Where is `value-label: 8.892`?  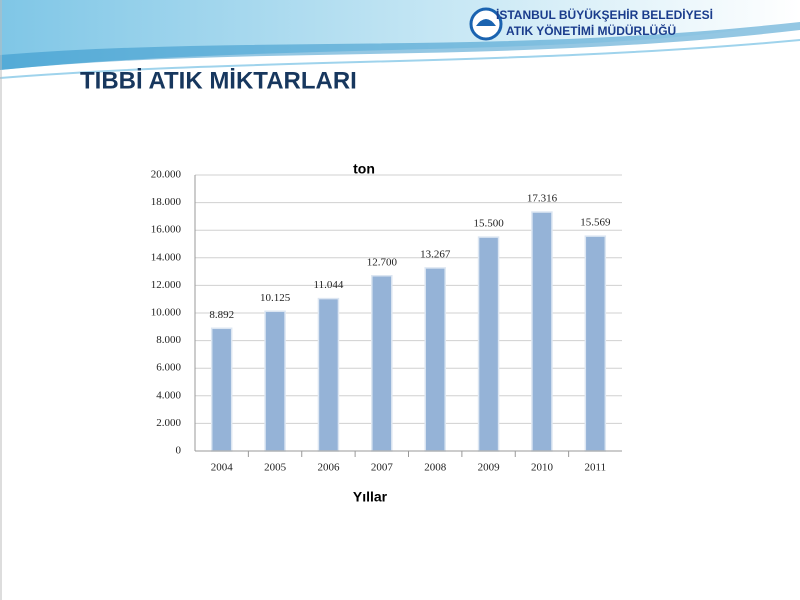 value-label: 8.892 is located at coordinates (221, 315).